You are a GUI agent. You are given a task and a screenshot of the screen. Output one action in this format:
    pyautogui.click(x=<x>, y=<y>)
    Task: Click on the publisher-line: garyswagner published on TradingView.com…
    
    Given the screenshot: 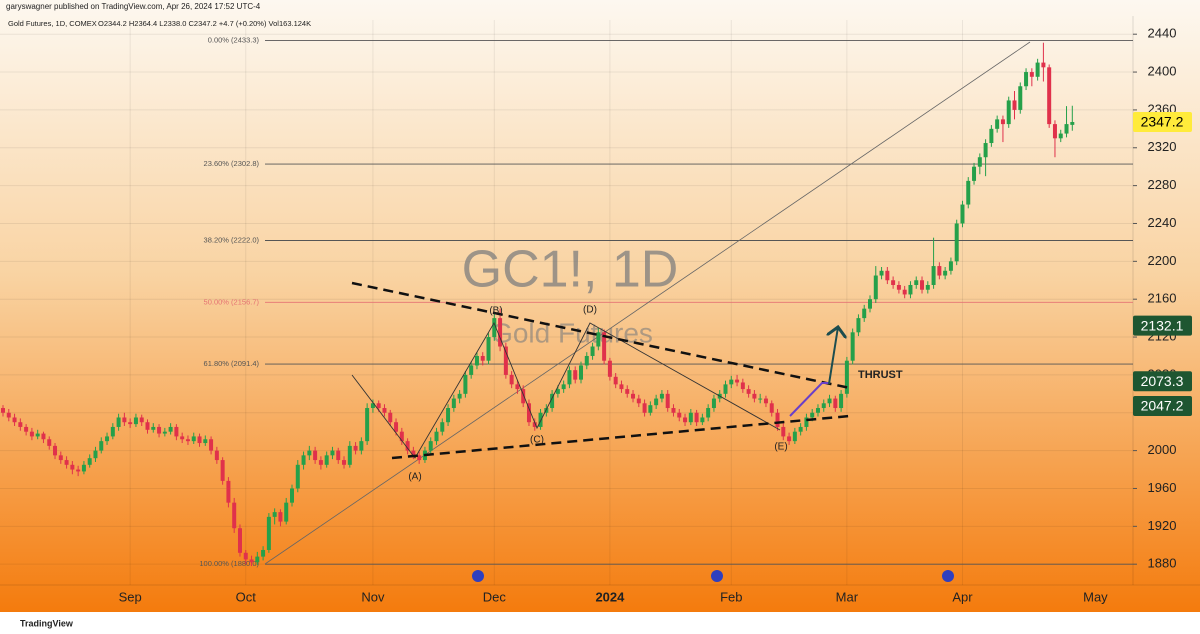 What is the action you would take?
    pyautogui.click(x=133, y=6)
    